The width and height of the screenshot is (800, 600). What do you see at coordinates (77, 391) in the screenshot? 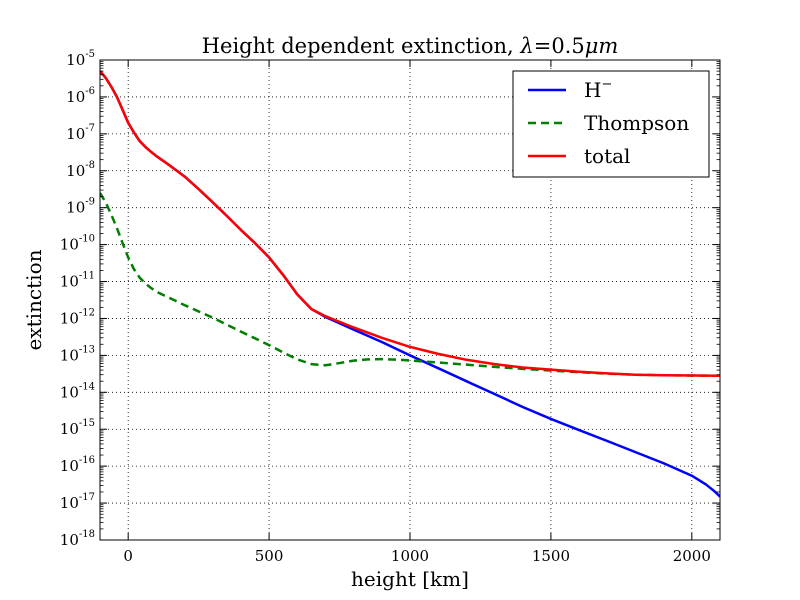
I see `y-tick-label: 10⁻¹⁴` at bounding box center [77, 391].